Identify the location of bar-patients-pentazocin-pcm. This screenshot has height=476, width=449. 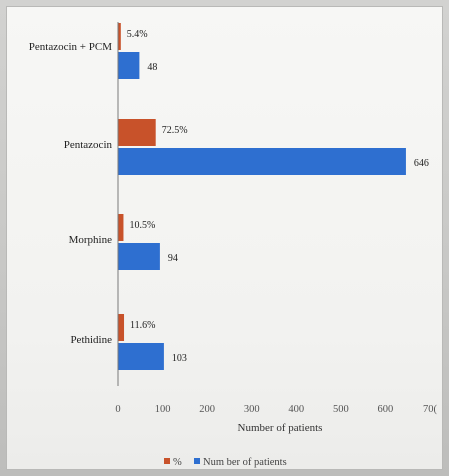
(129, 65).